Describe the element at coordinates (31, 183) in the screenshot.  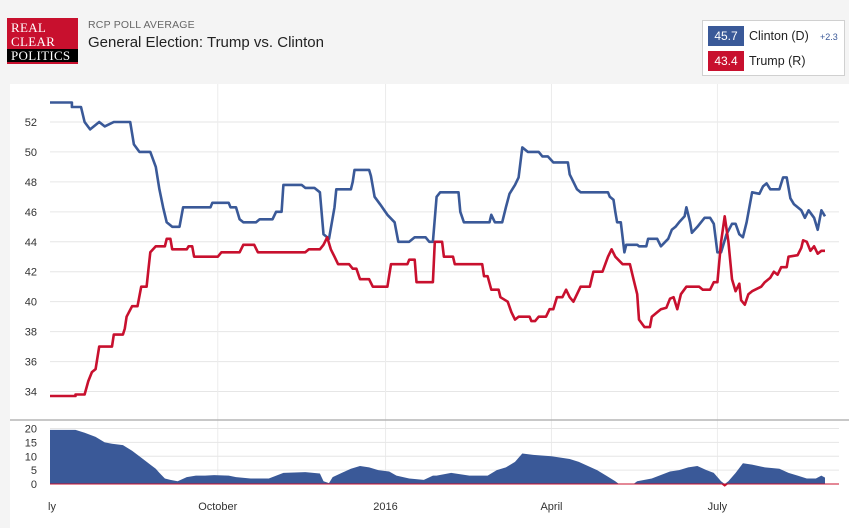
I see `y-tick-label-main-48: 48` at that location.